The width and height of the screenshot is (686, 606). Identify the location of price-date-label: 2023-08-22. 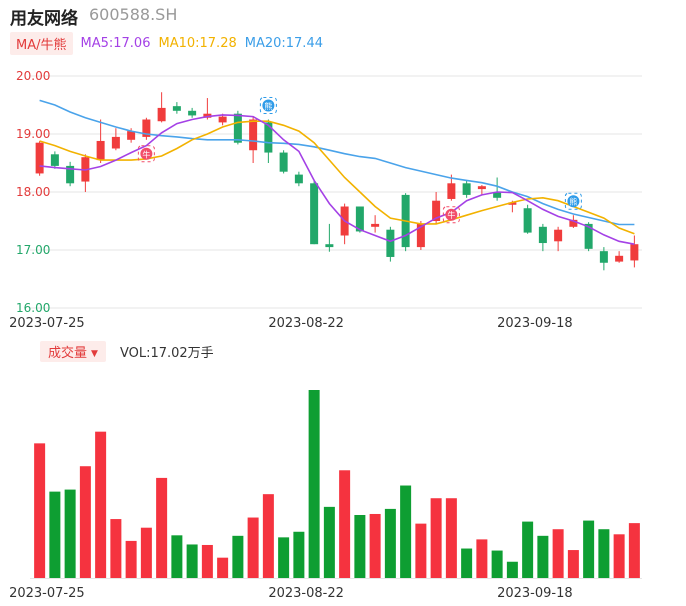
(306, 323).